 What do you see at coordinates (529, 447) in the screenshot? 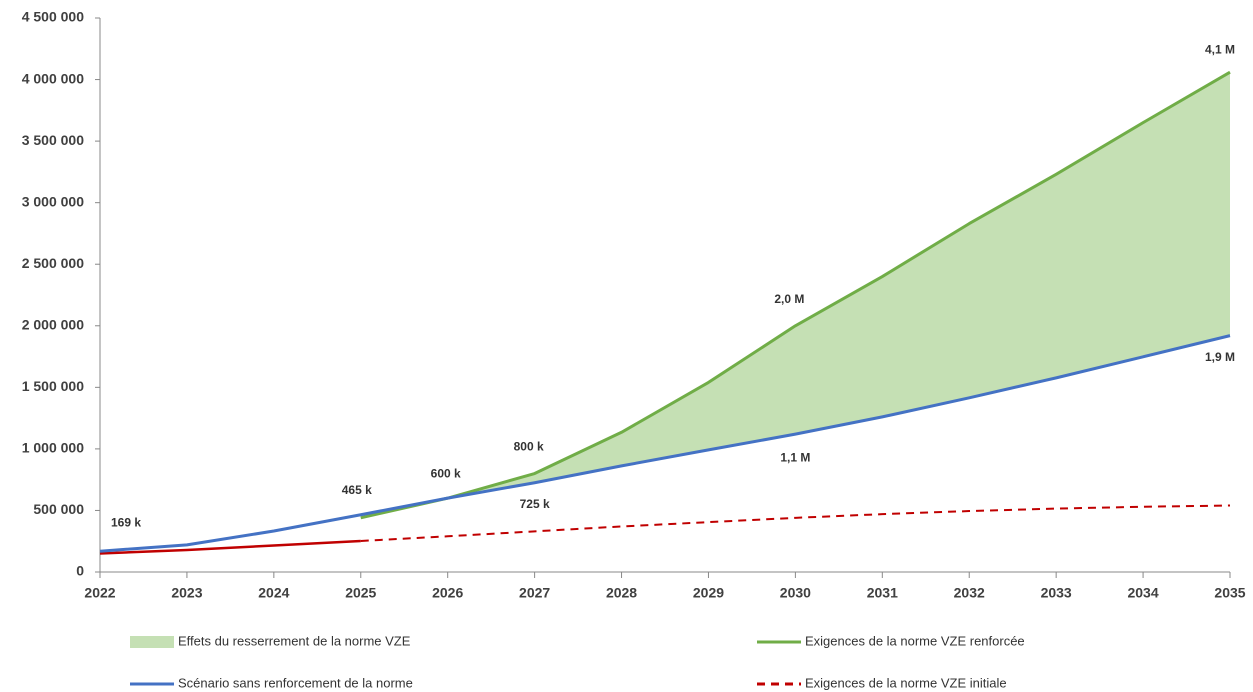
I see `data-label: 800 k` at bounding box center [529, 447].